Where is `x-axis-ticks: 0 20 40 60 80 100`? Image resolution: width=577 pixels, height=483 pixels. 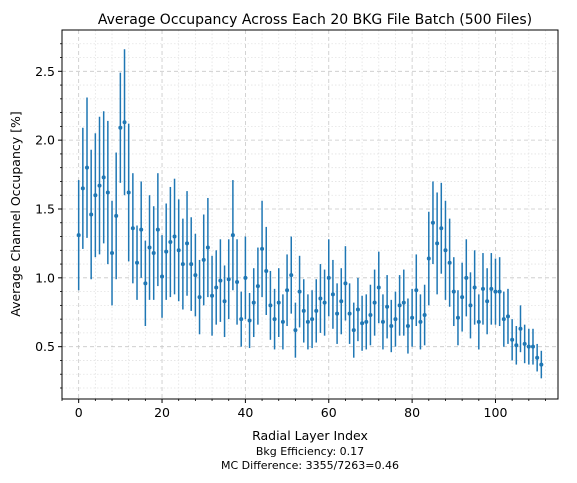
x-axis-ticks: 0 20 40 60 80 100 is located at coordinates (303, 409).